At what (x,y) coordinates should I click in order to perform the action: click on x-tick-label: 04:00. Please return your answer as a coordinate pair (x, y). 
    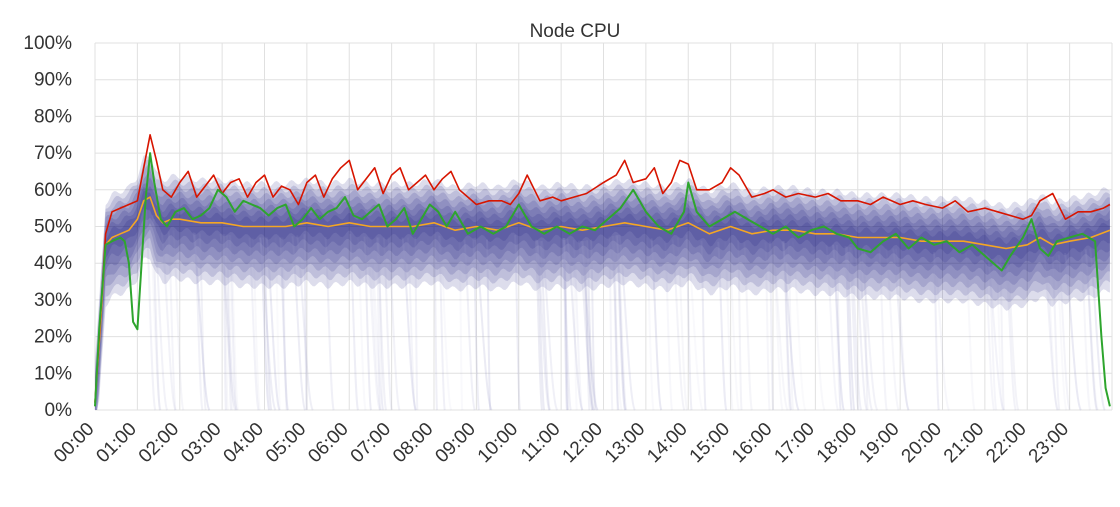
    Looking at the image, I should click on (244, 443).